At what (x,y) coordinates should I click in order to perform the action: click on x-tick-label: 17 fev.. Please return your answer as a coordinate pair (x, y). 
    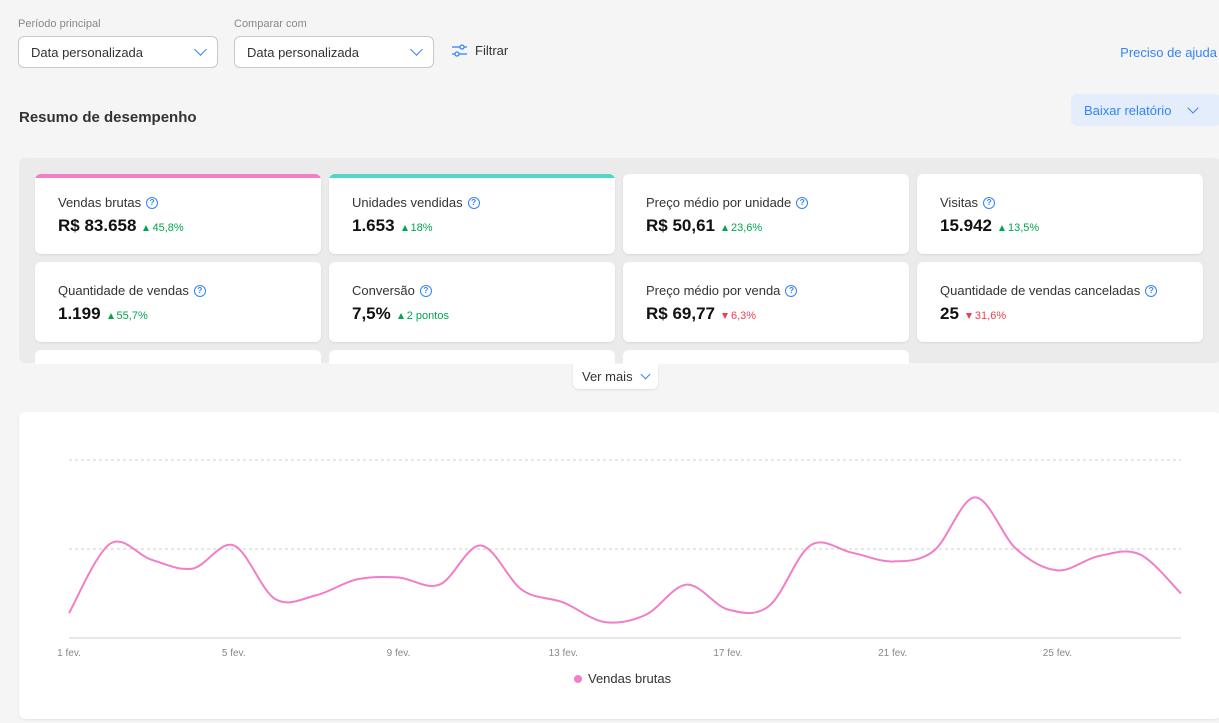
    Looking at the image, I should click on (727, 653).